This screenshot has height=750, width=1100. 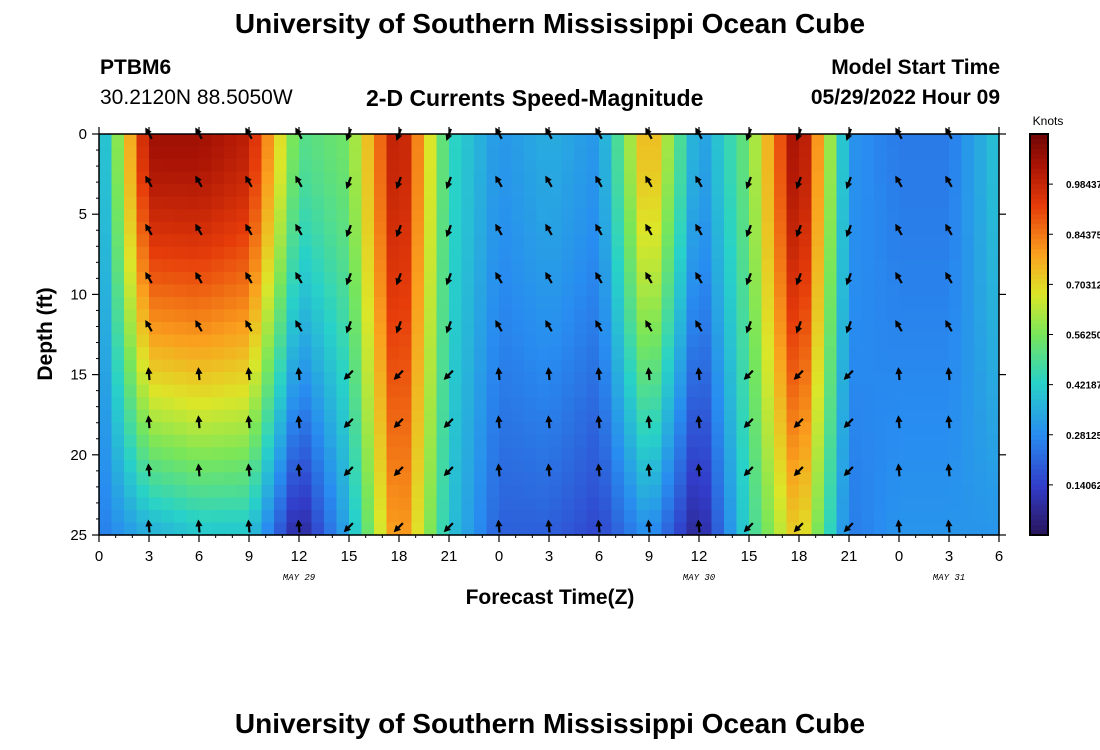 What do you see at coordinates (899, 556) in the screenshot?
I see `x-tick-label: 0` at bounding box center [899, 556].